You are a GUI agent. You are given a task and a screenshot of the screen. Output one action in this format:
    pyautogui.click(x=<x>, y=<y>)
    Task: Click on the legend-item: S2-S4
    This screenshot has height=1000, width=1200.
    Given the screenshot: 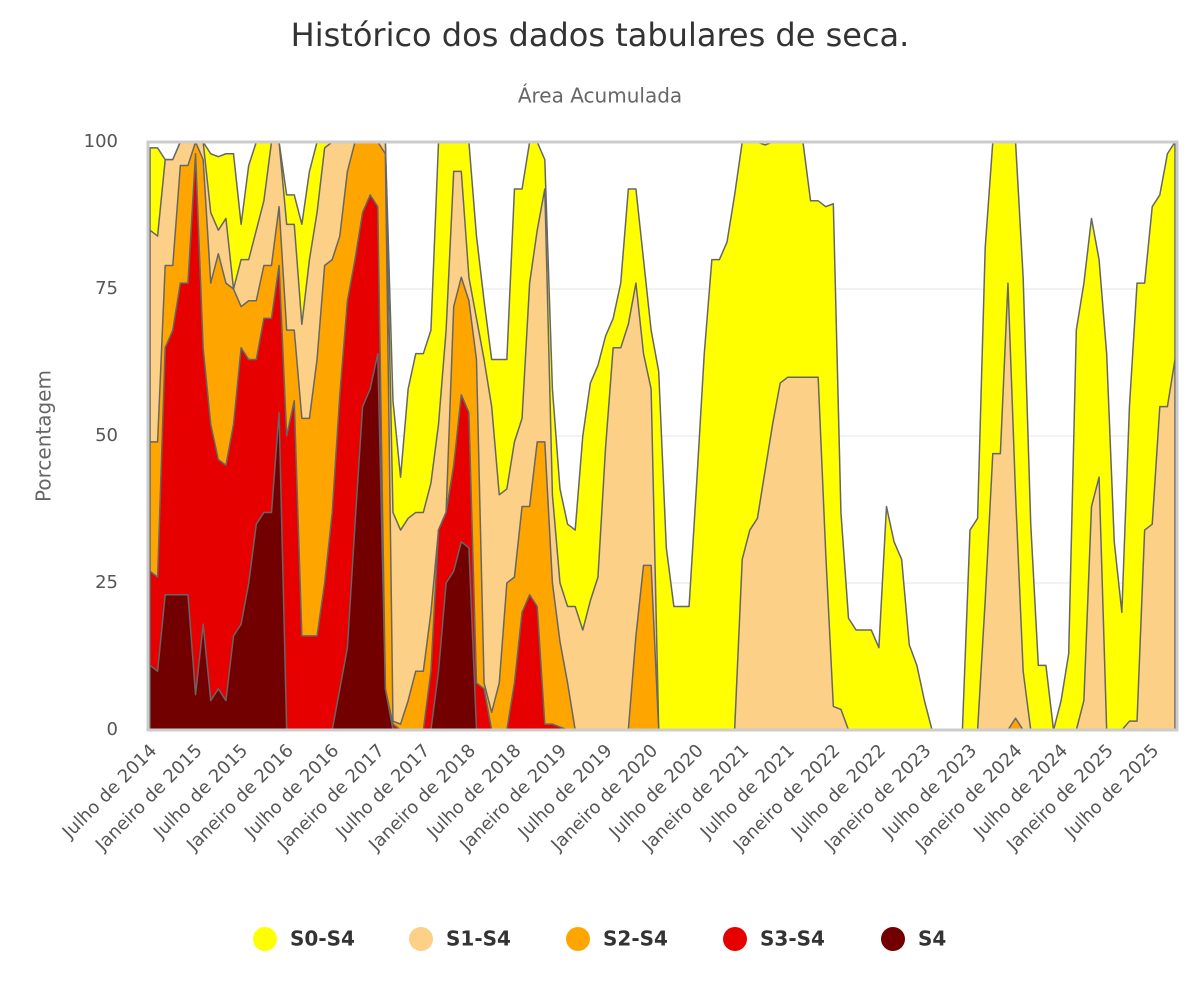 What is the action you would take?
    pyautogui.click(x=617, y=939)
    